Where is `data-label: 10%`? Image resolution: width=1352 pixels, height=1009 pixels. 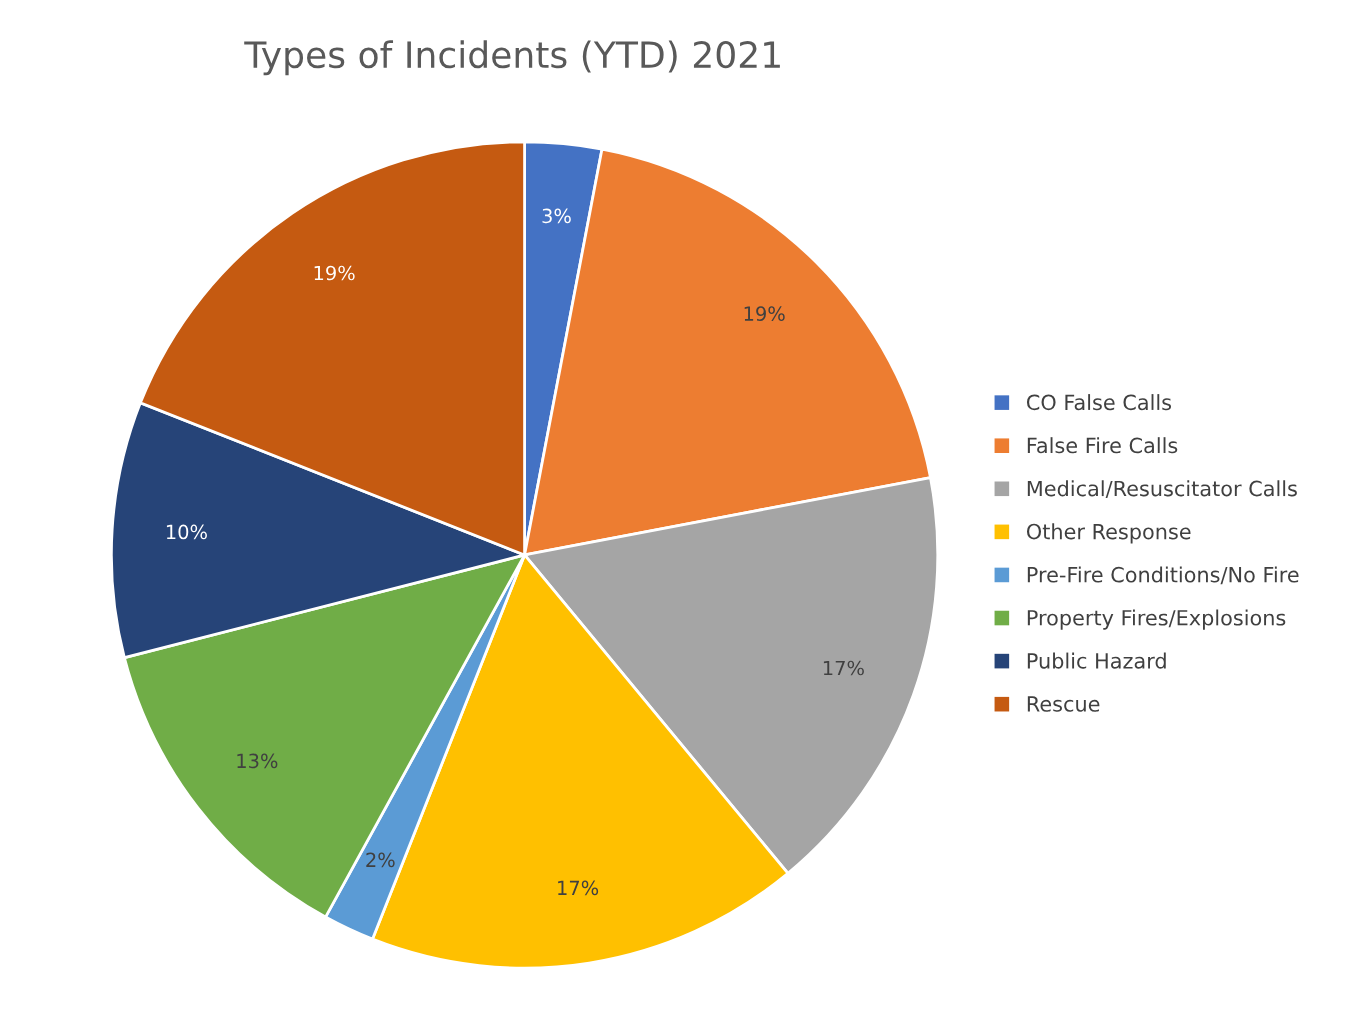 data-label: 10% is located at coordinates (186, 532).